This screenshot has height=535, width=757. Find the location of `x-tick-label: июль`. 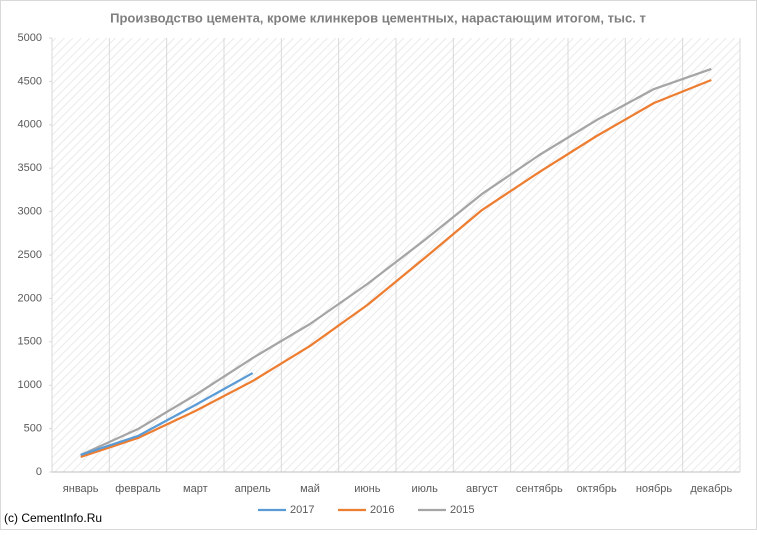

x-tick-label: июль is located at coordinates (425, 489).